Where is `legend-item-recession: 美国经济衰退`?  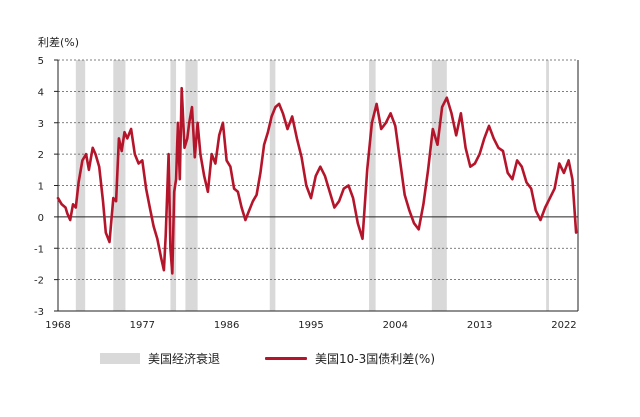 legend-item-recession: 美国经济衰退 is located at coordinates (160, 358).